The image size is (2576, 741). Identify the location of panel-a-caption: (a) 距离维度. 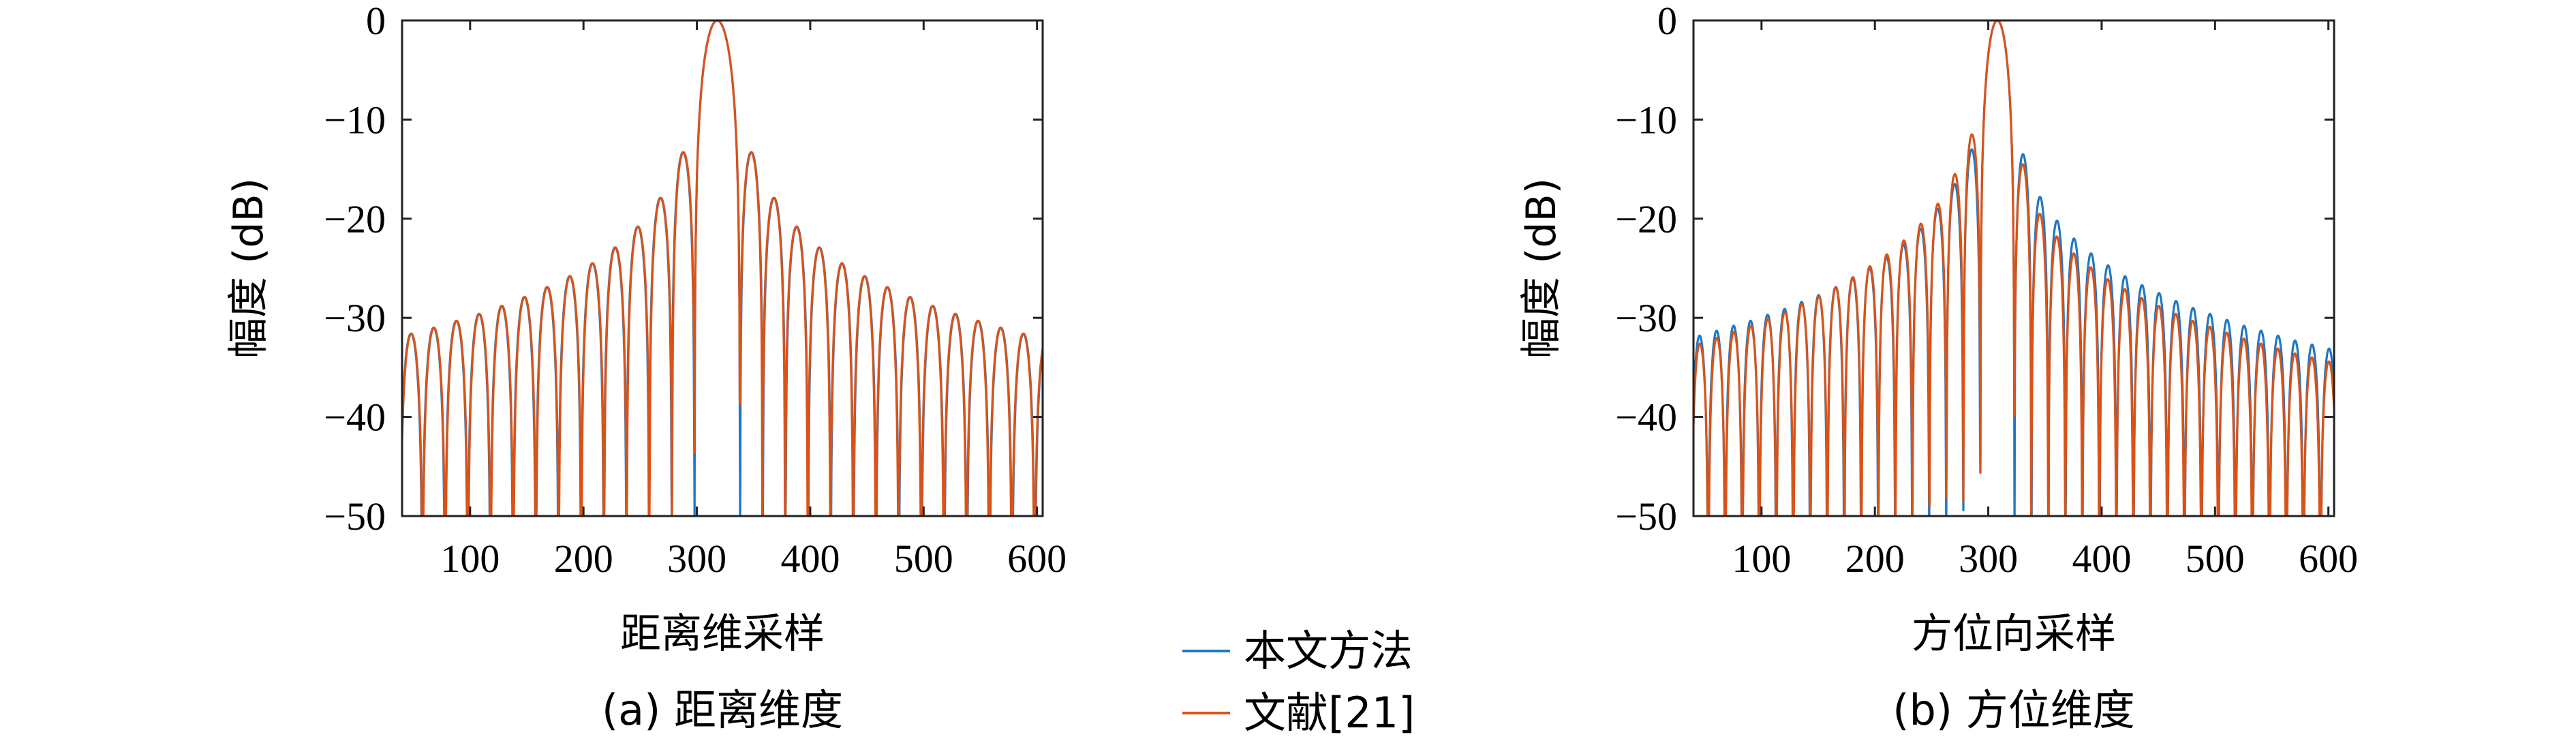
(723, 710).